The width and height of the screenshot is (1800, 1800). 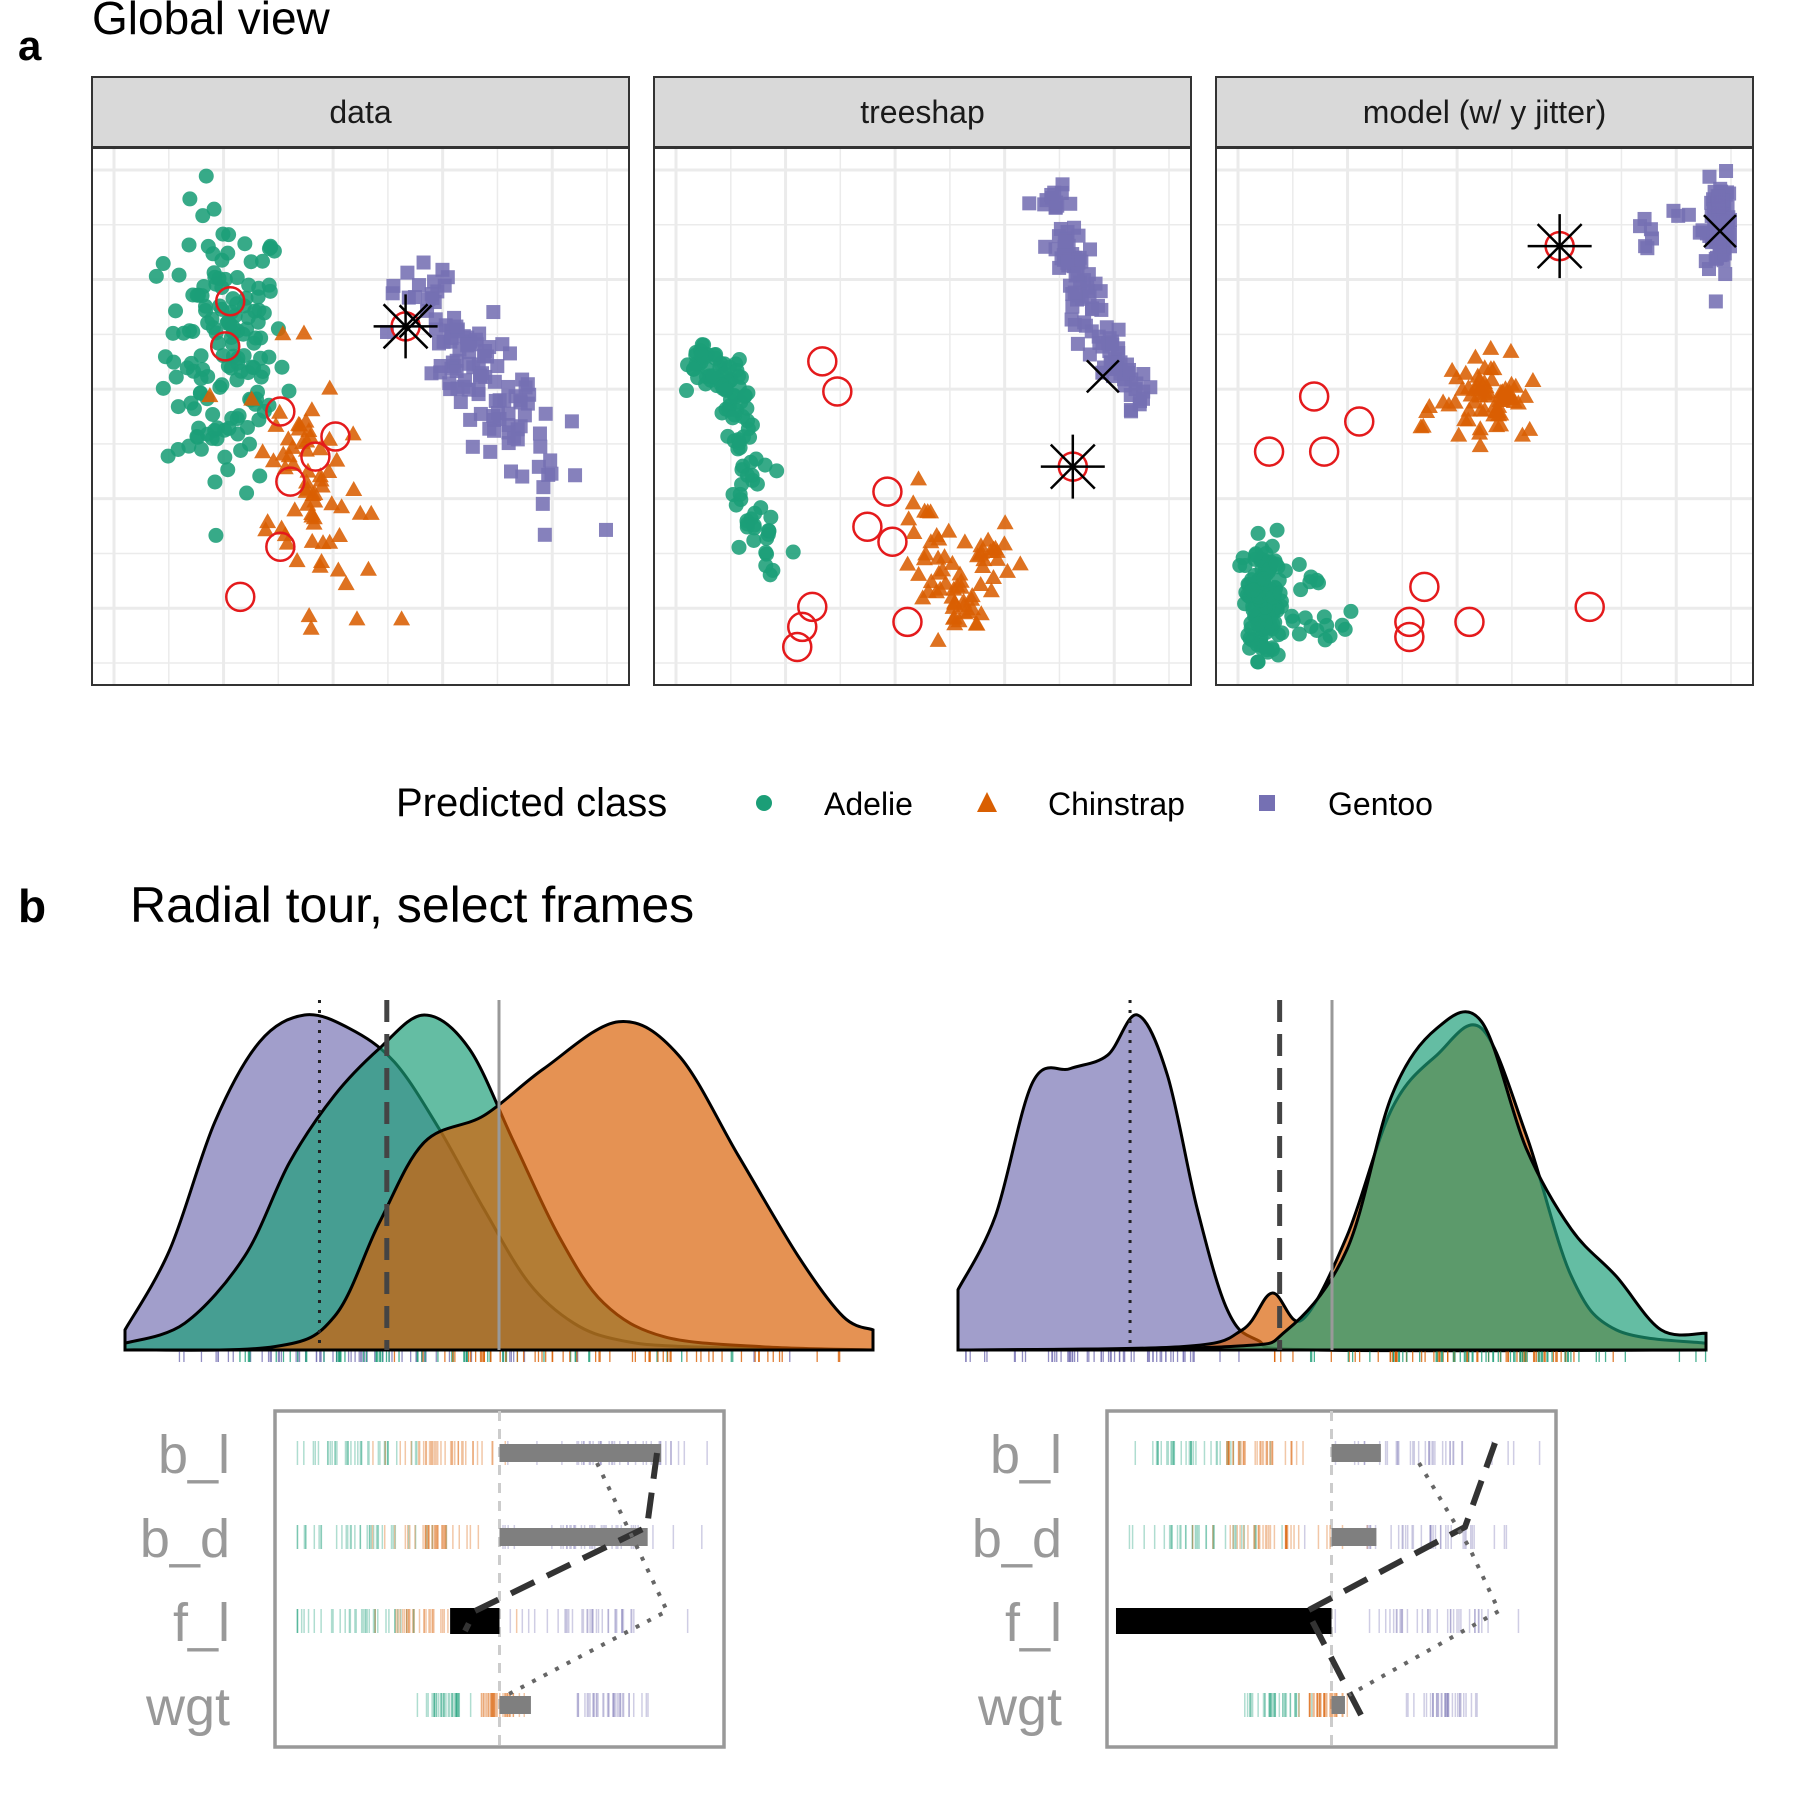 What do you see at coordinates (1072, 466) in the screenshot?
I see `highlight-asterisk` at bounding box center [1072, 466].